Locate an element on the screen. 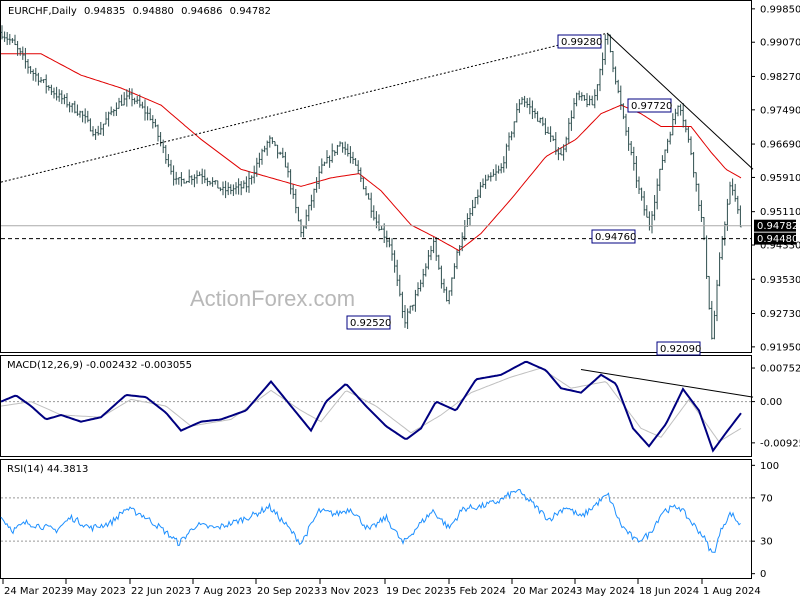 The image size is (800, 600). price-level-tag is located at coordinates (775, 225).